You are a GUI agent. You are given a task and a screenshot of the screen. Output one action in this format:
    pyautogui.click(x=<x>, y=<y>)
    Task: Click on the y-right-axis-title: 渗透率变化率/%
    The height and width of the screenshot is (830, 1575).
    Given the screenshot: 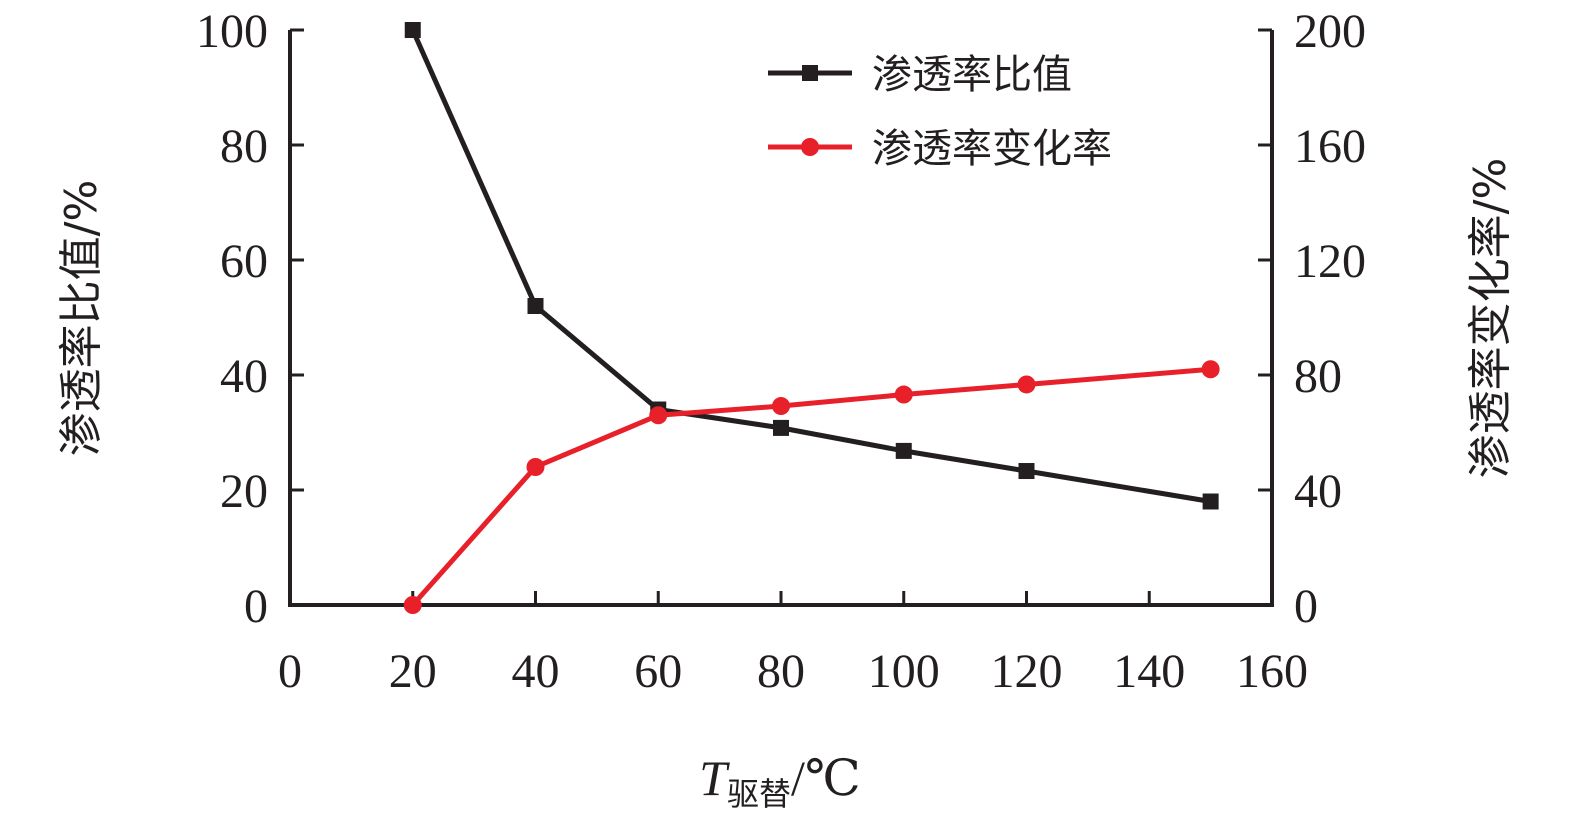 What is the action you would take?
    pyautogui.click(x=1490, y=318)
    